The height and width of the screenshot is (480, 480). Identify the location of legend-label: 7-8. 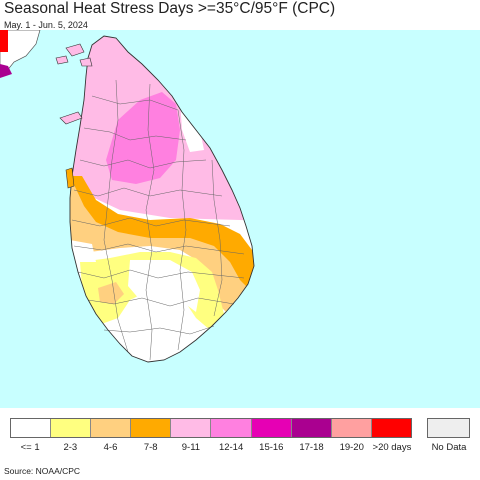
(150, 447).